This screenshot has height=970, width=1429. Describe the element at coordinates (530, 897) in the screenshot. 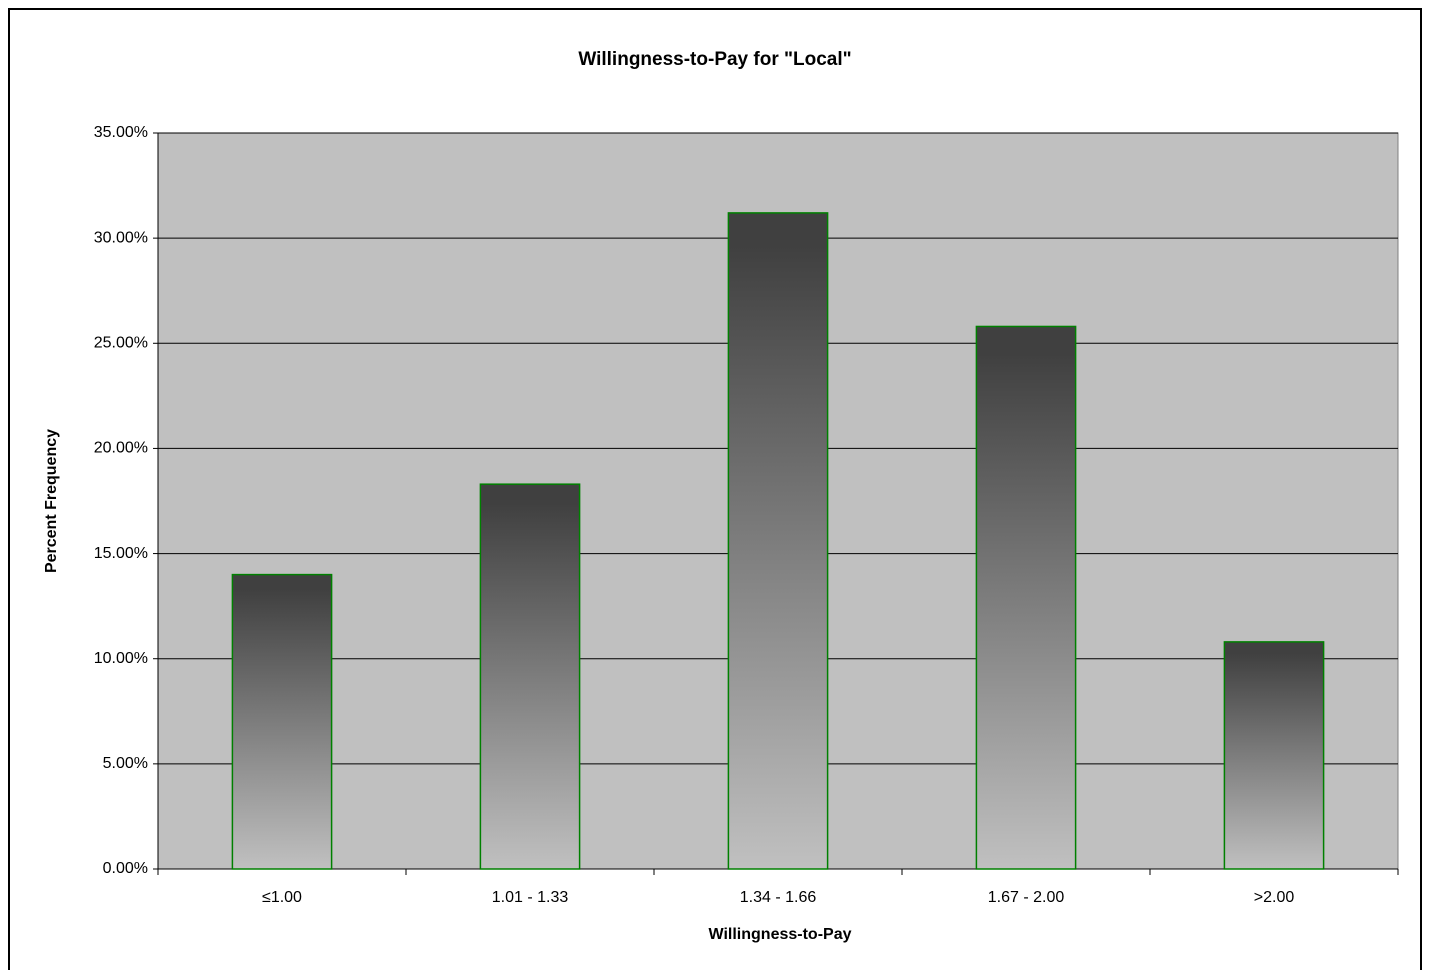

I see `x-tick-label: 1.01 - 1.33` at that location.